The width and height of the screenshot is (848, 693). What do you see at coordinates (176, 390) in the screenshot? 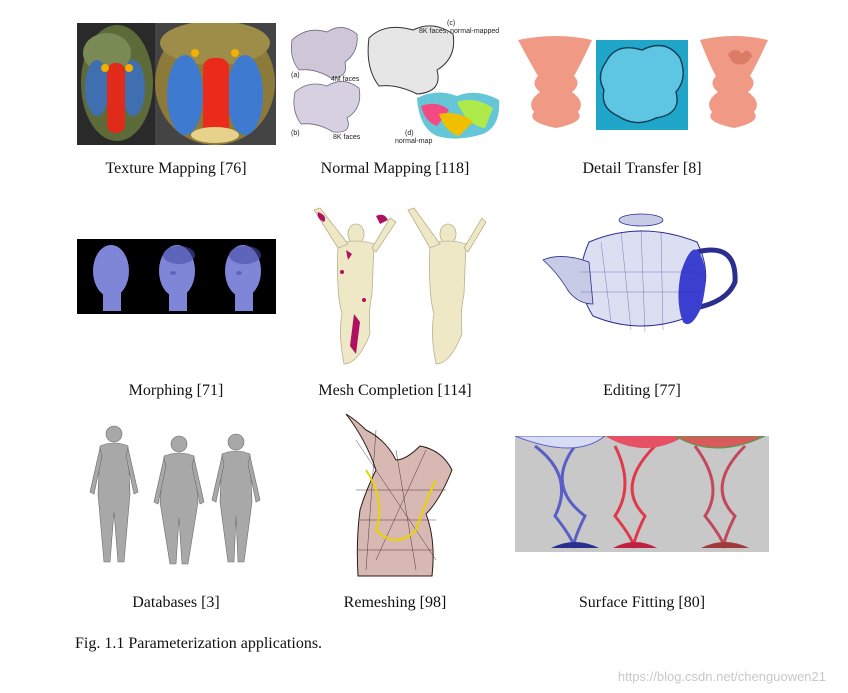
I see `caption-morphing: Morphing [71]` at bounding box center [176, 390].